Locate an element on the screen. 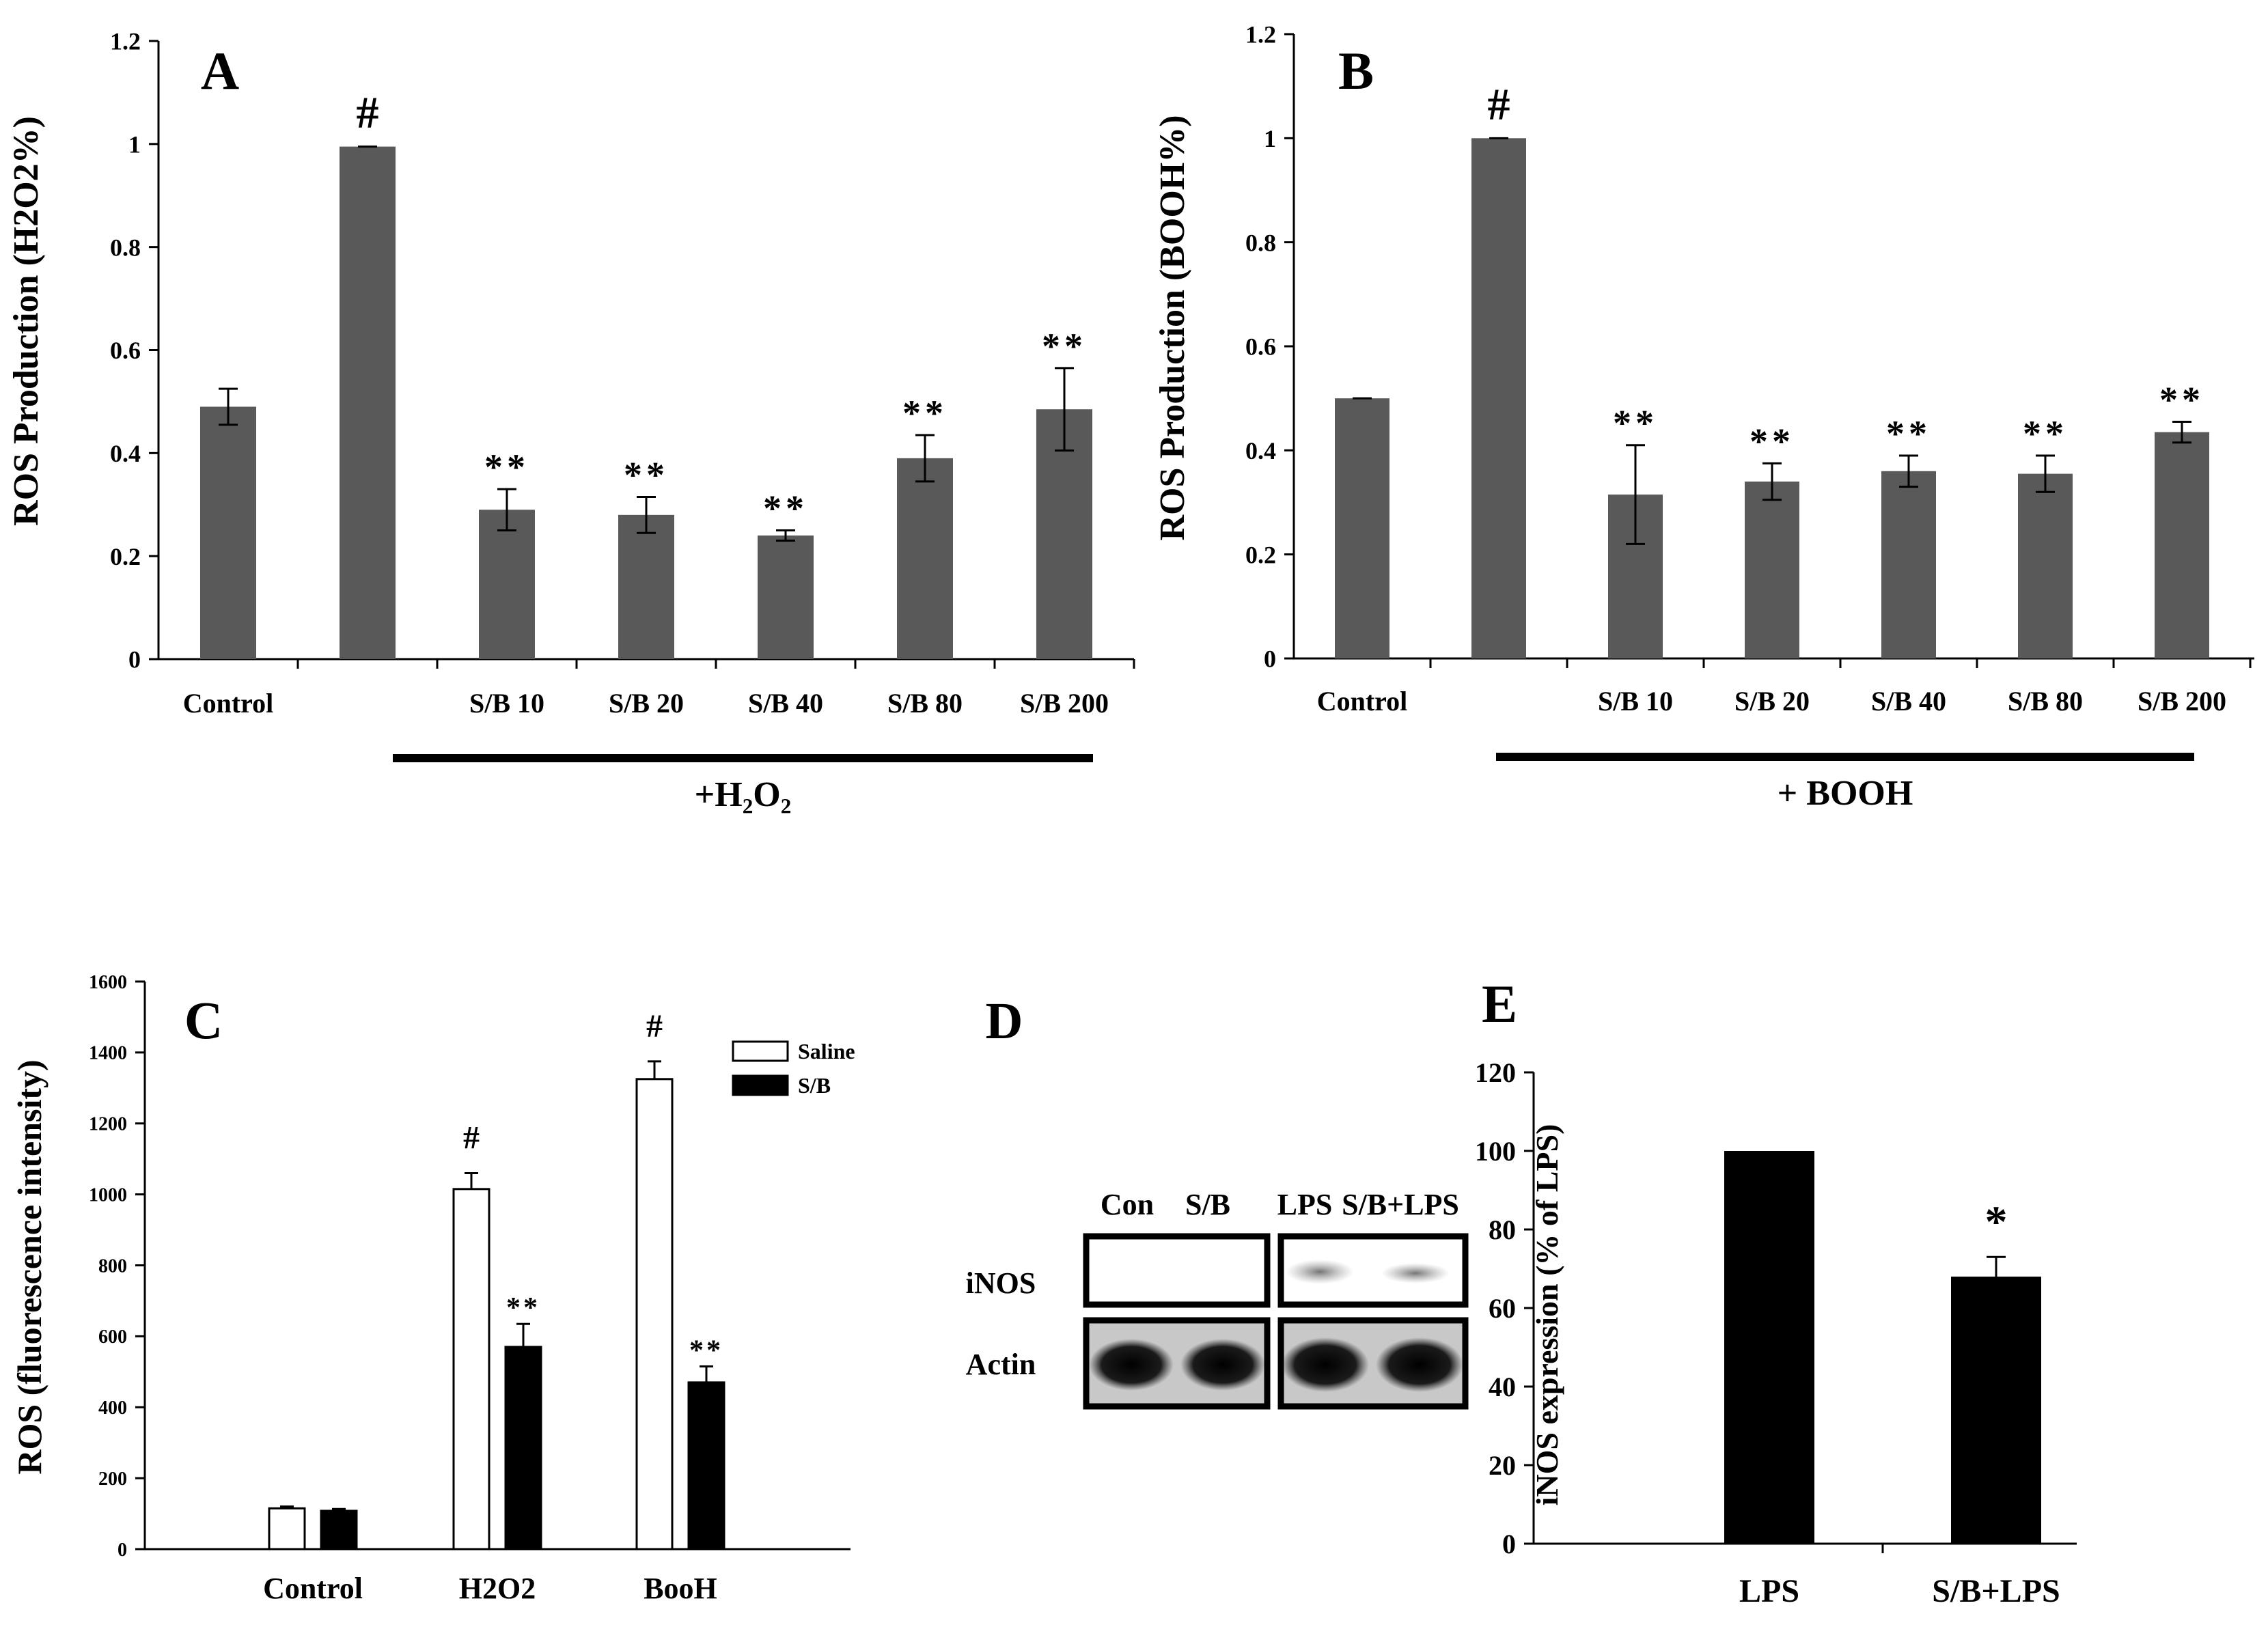 The width and height of the screenshot is (2268, 1627). b-x-tick-label: S/B 80 is located at coordinates (2045, 702).